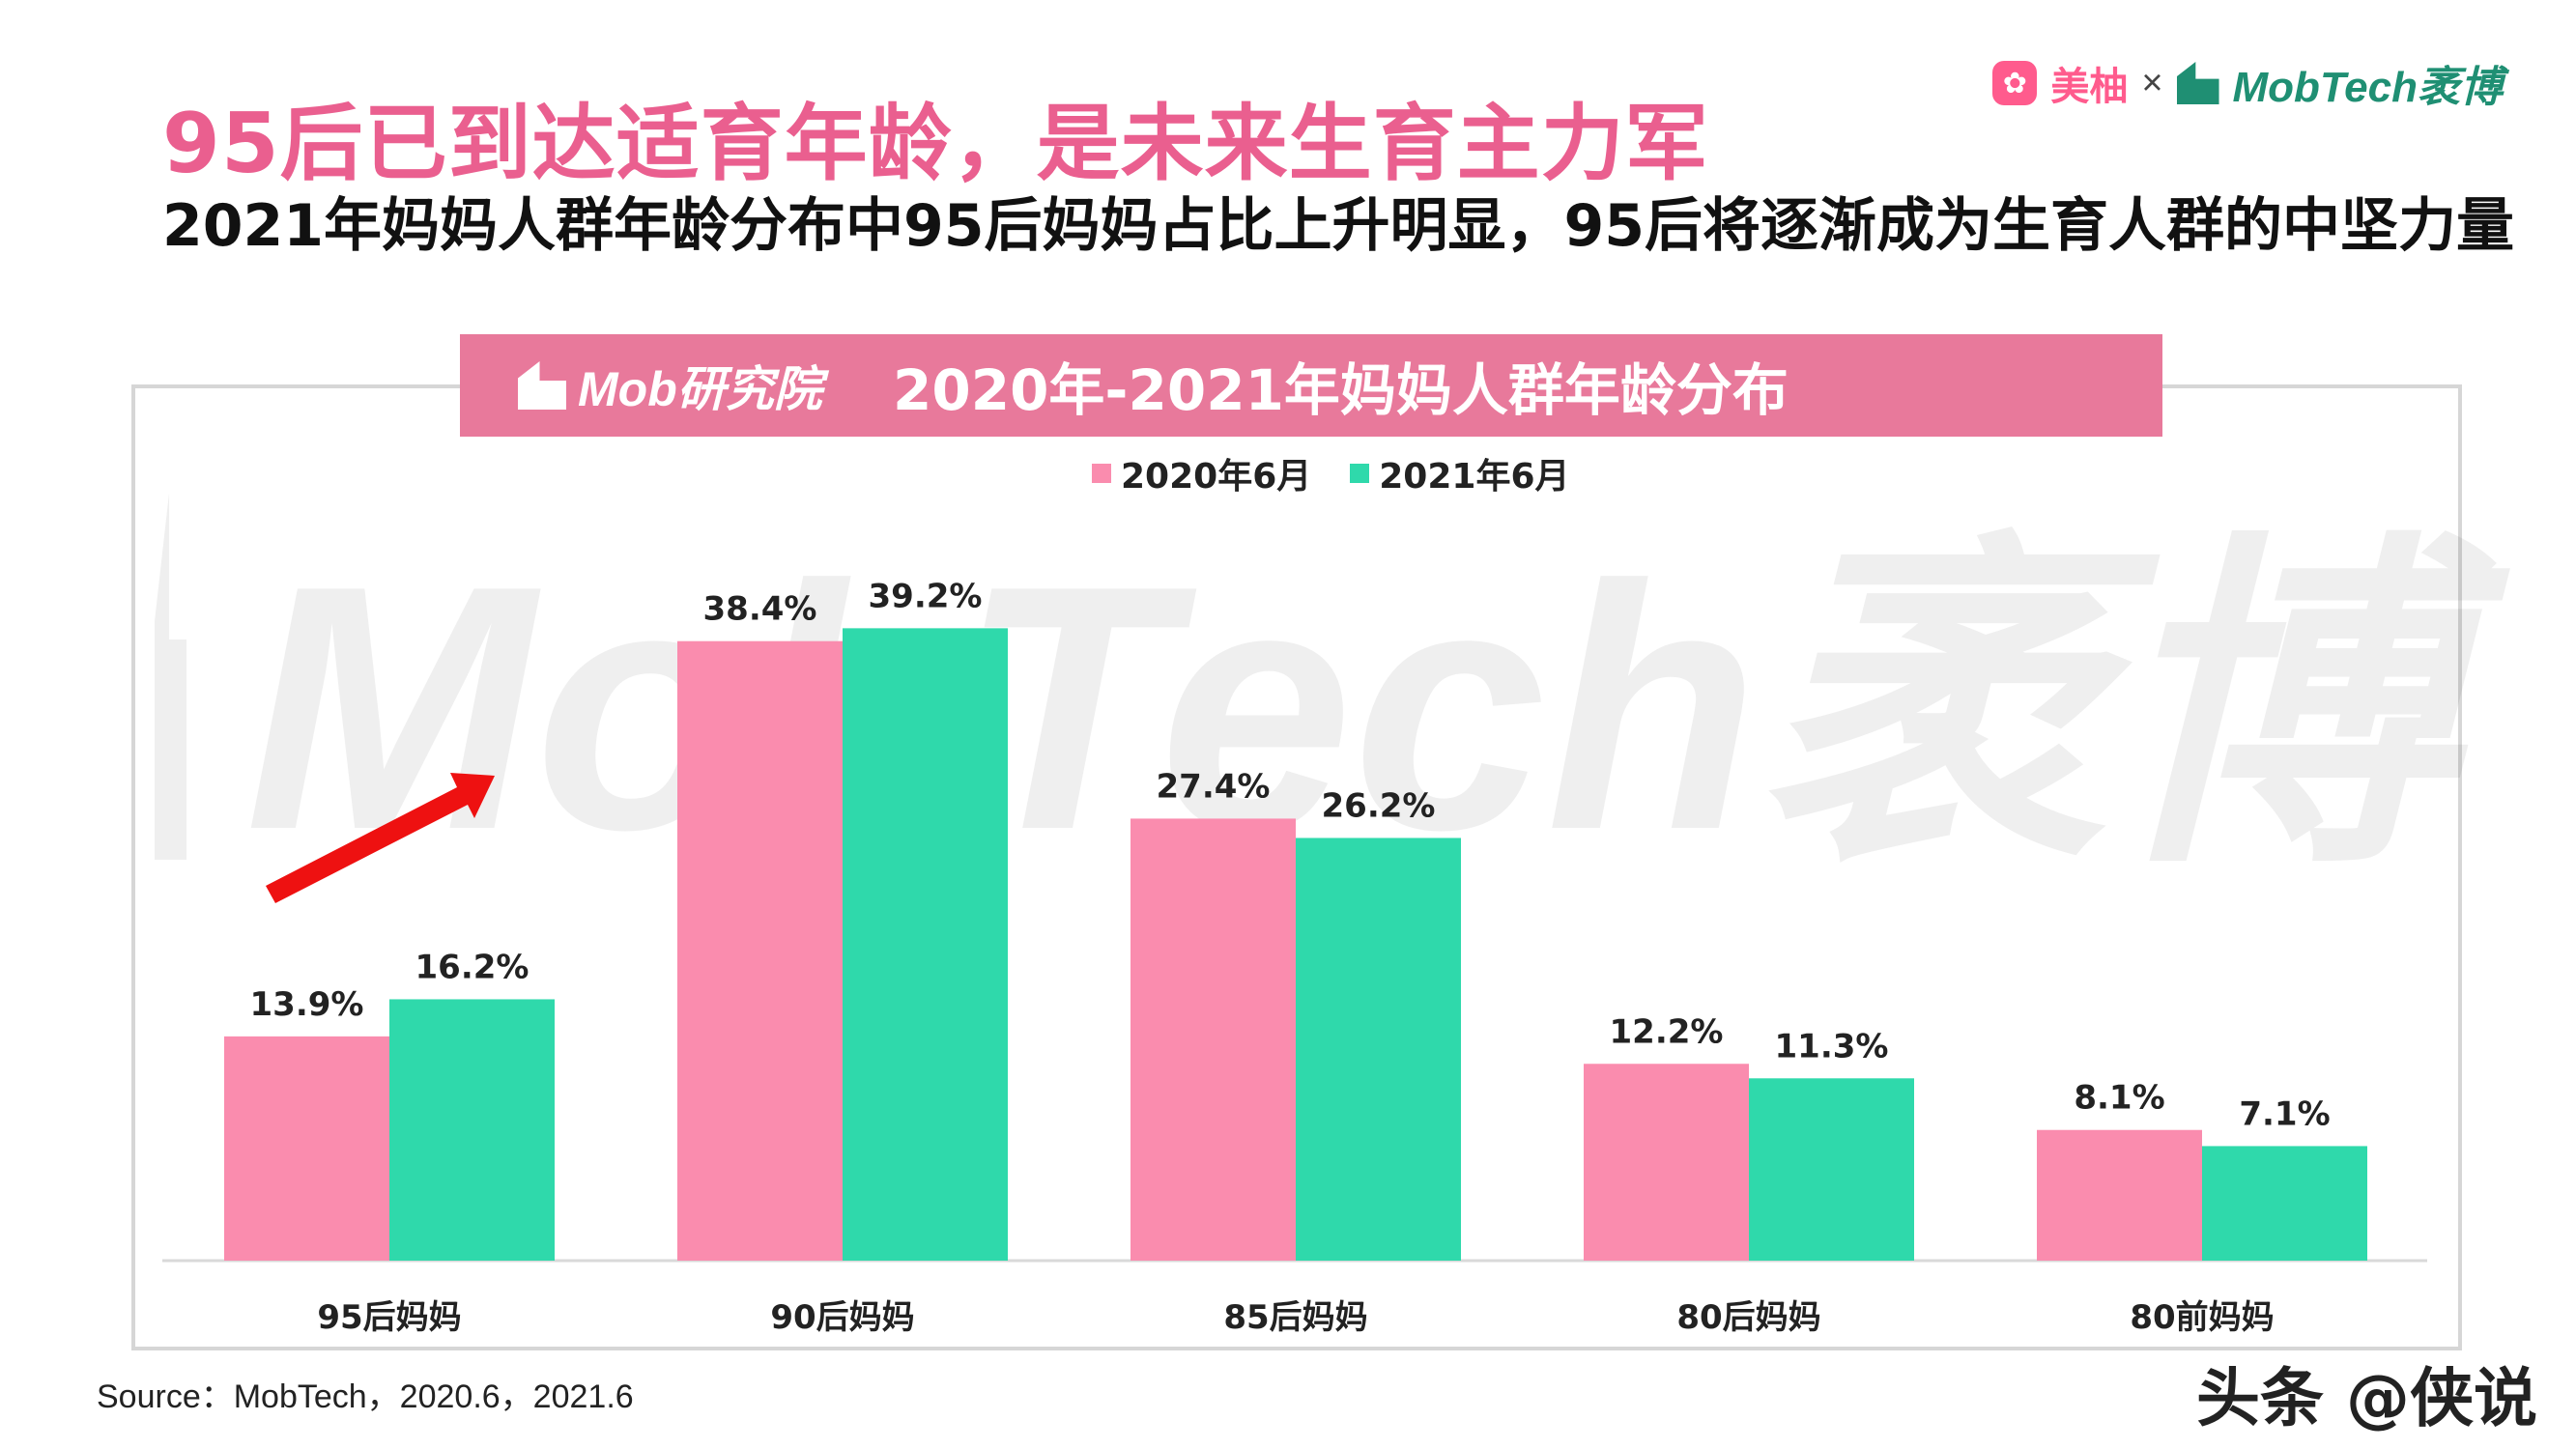 This screenshot has height=1449, width=2576. Describe the element at coordinates (1214, 786) in the screenshot. I see `data-label-2020-2: 27.4%` at that location.